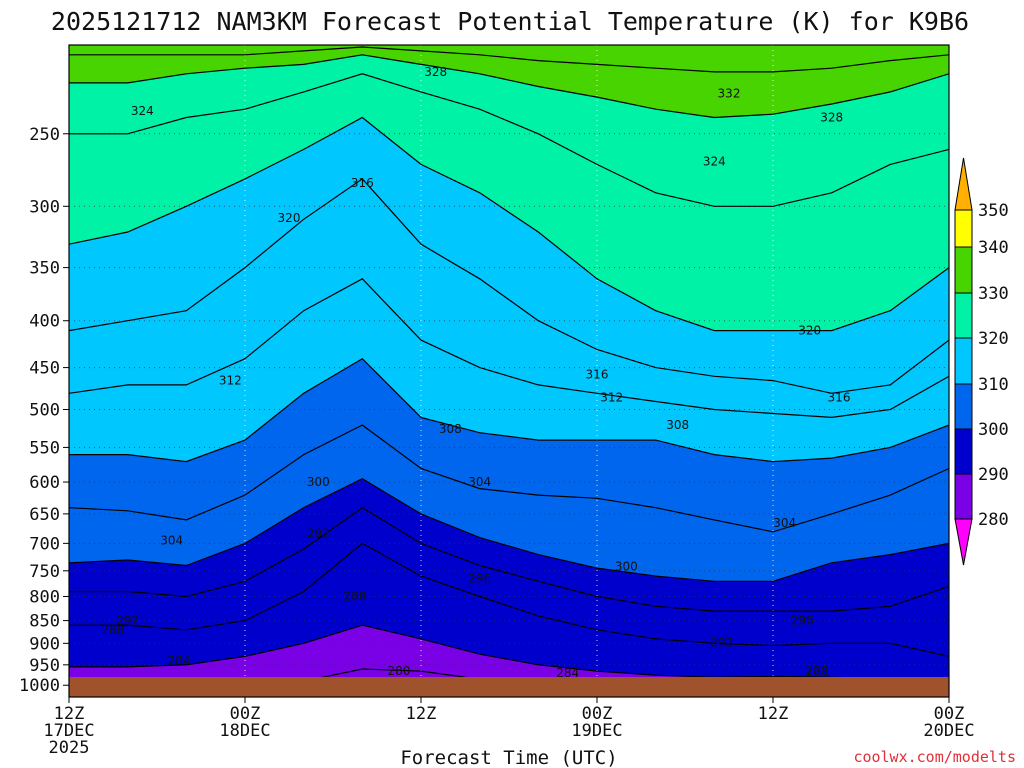  I want to click on colorbar-label-290: 290, so click(993, 475).